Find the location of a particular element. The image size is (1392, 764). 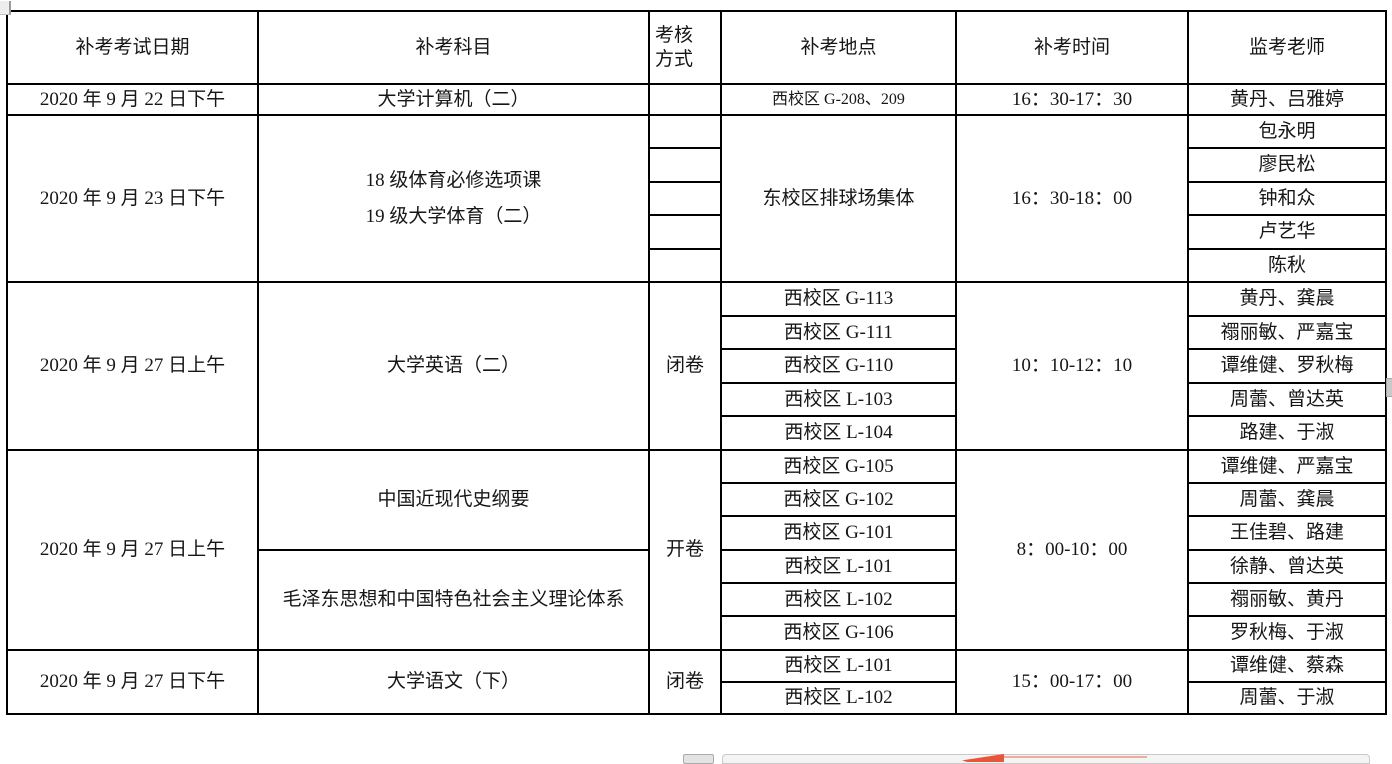

teacher-cell: 罗秋梅、于淑 is located at coordinates (1287, 633).